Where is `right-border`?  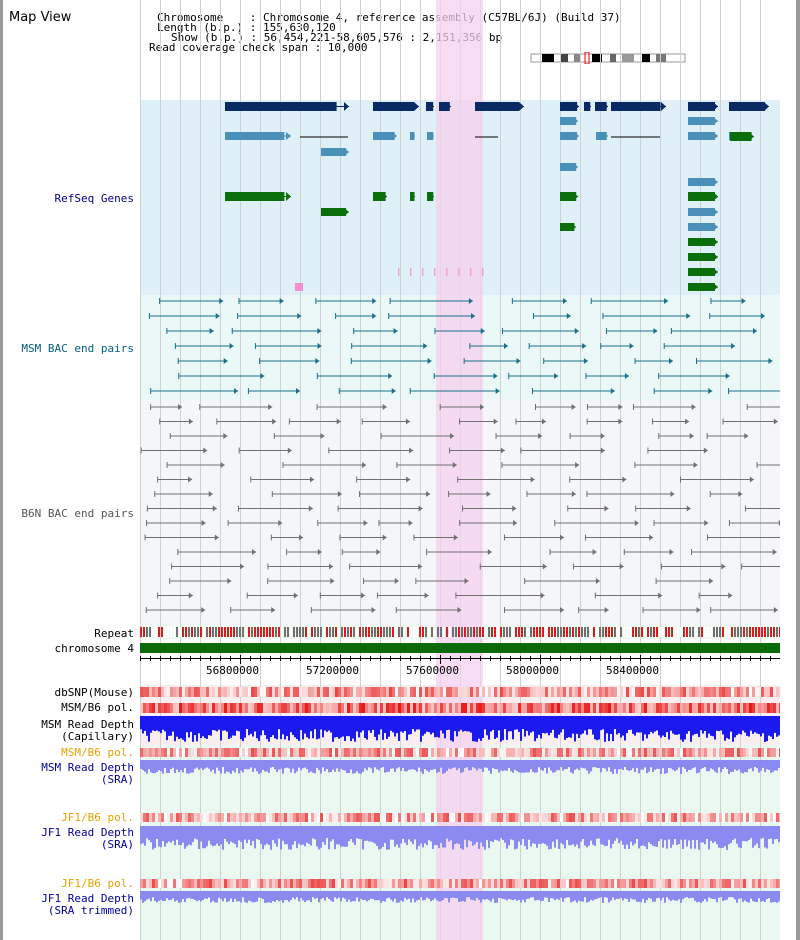
right-border is located at coordinates (798, 470).